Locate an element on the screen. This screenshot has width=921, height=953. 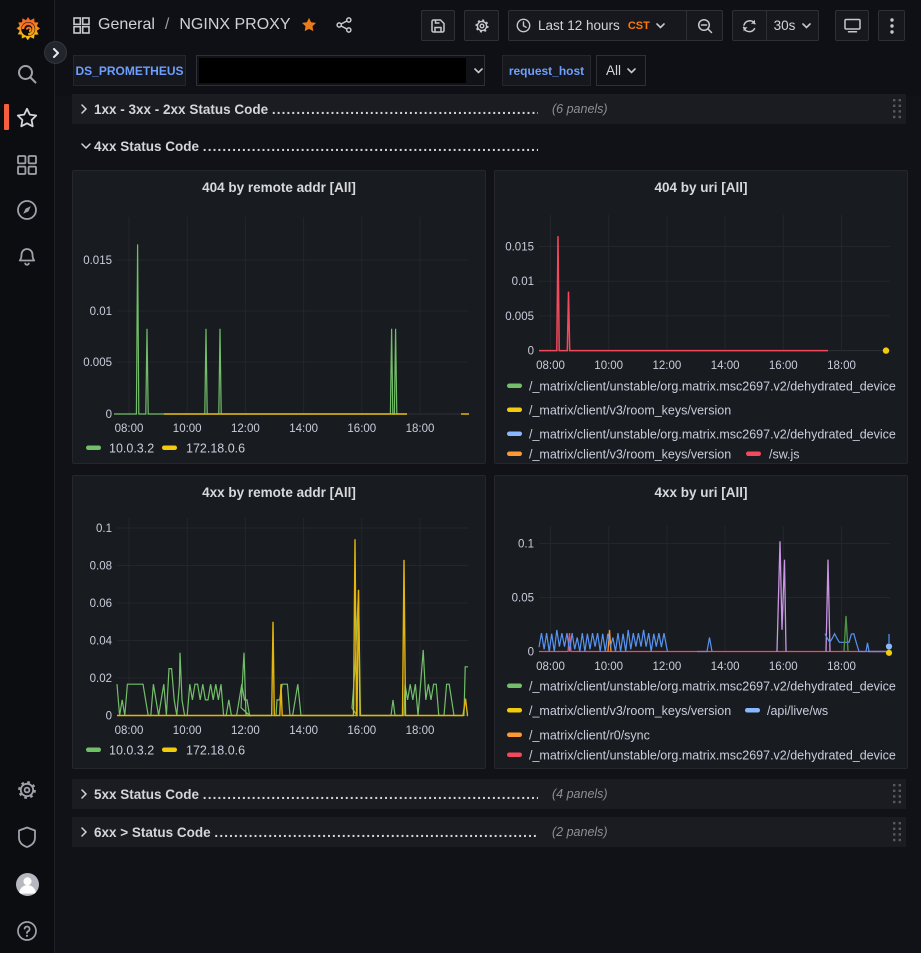
svg-text: 0.05 is located at coordinates (523, 599).